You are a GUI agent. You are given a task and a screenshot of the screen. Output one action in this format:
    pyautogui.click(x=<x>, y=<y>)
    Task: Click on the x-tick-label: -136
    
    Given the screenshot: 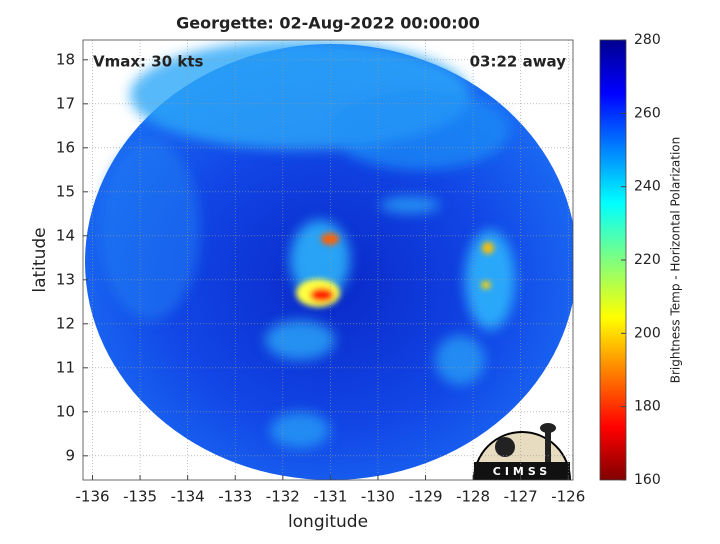 What is the action you would take?
    pyautogui.click(x=92, y=497)
    